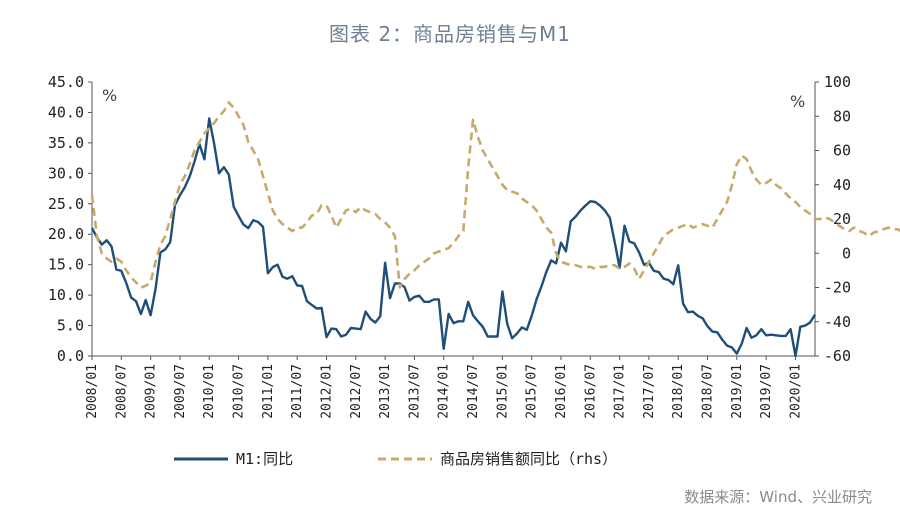 The image size is (900, 520). I want to click on x-tick-label: 2015/01, so click(502, 391).